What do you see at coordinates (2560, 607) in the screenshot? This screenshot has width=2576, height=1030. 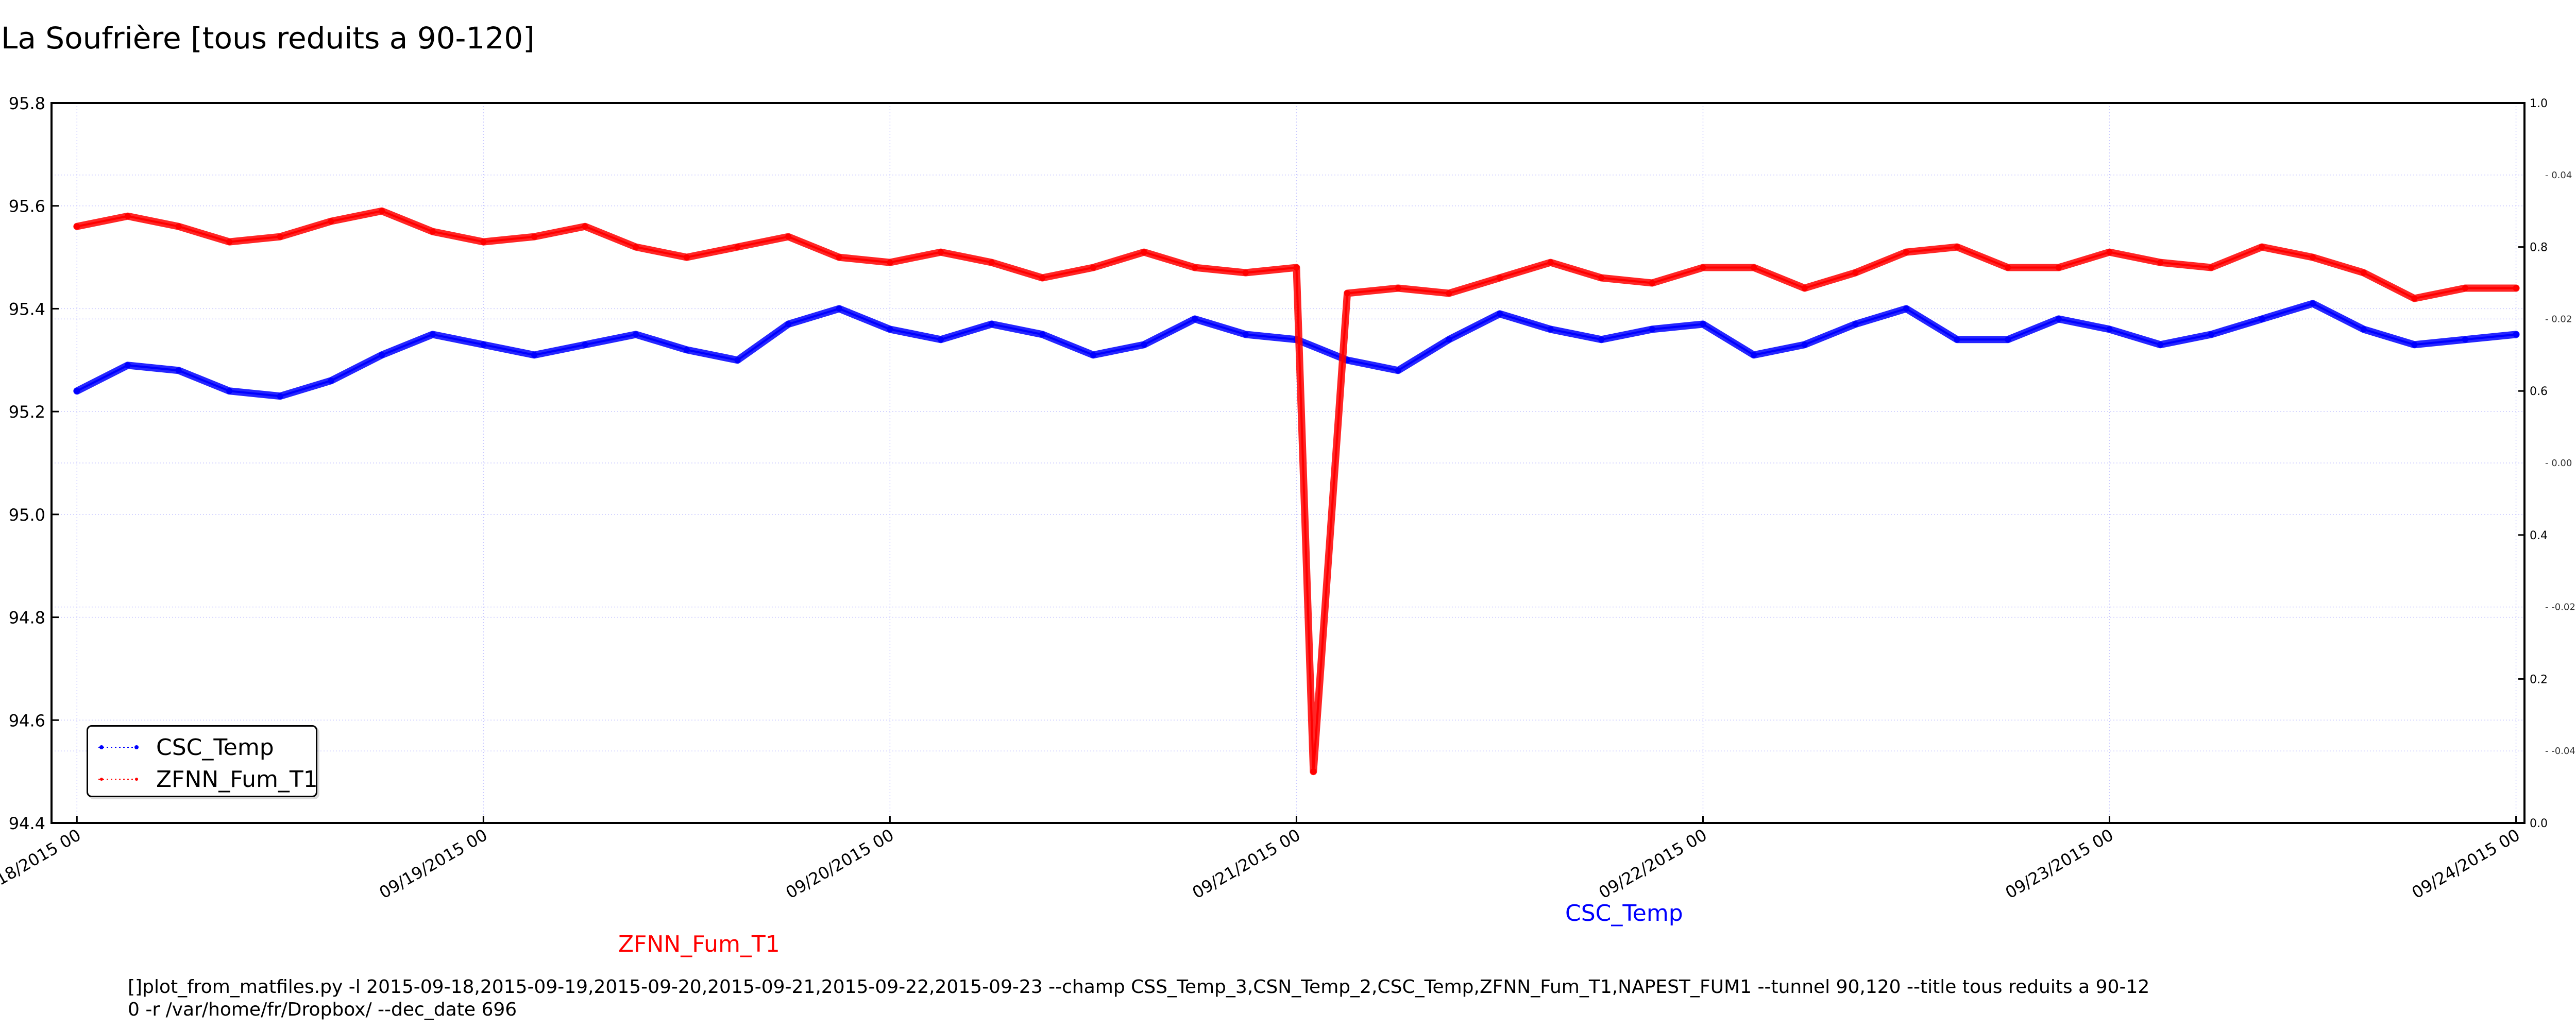 I see `y3-tick-label: - -0.02` at bounding box center [2560, 607].